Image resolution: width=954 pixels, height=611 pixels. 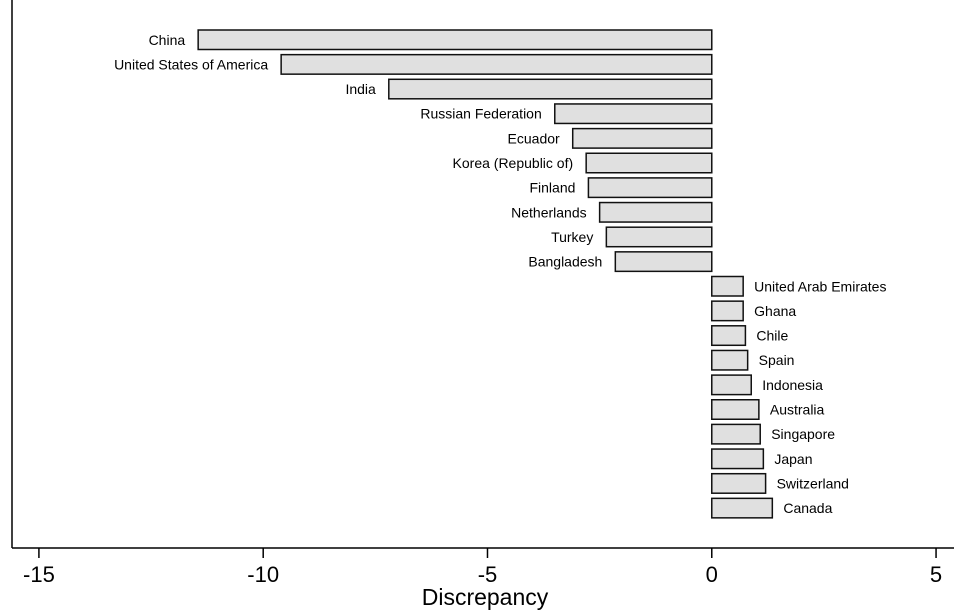 I want to click on x-tick-label: -10, so click(x=263, y=574).